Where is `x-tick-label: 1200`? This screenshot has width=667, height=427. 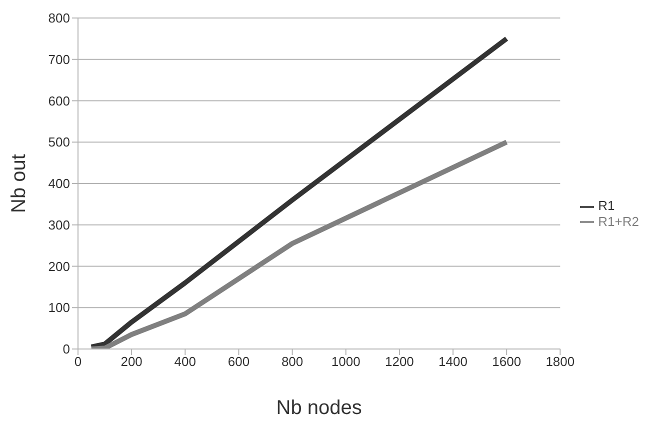 x-tick-label: 1200 is located at coordinates (399, 362).